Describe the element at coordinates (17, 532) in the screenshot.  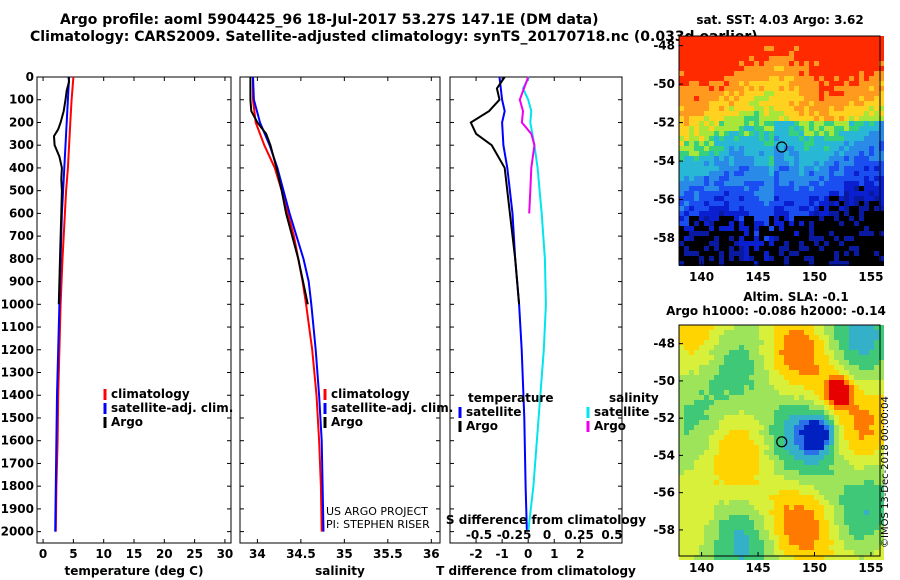
I see `depth-tick-label: 2000` at that location.